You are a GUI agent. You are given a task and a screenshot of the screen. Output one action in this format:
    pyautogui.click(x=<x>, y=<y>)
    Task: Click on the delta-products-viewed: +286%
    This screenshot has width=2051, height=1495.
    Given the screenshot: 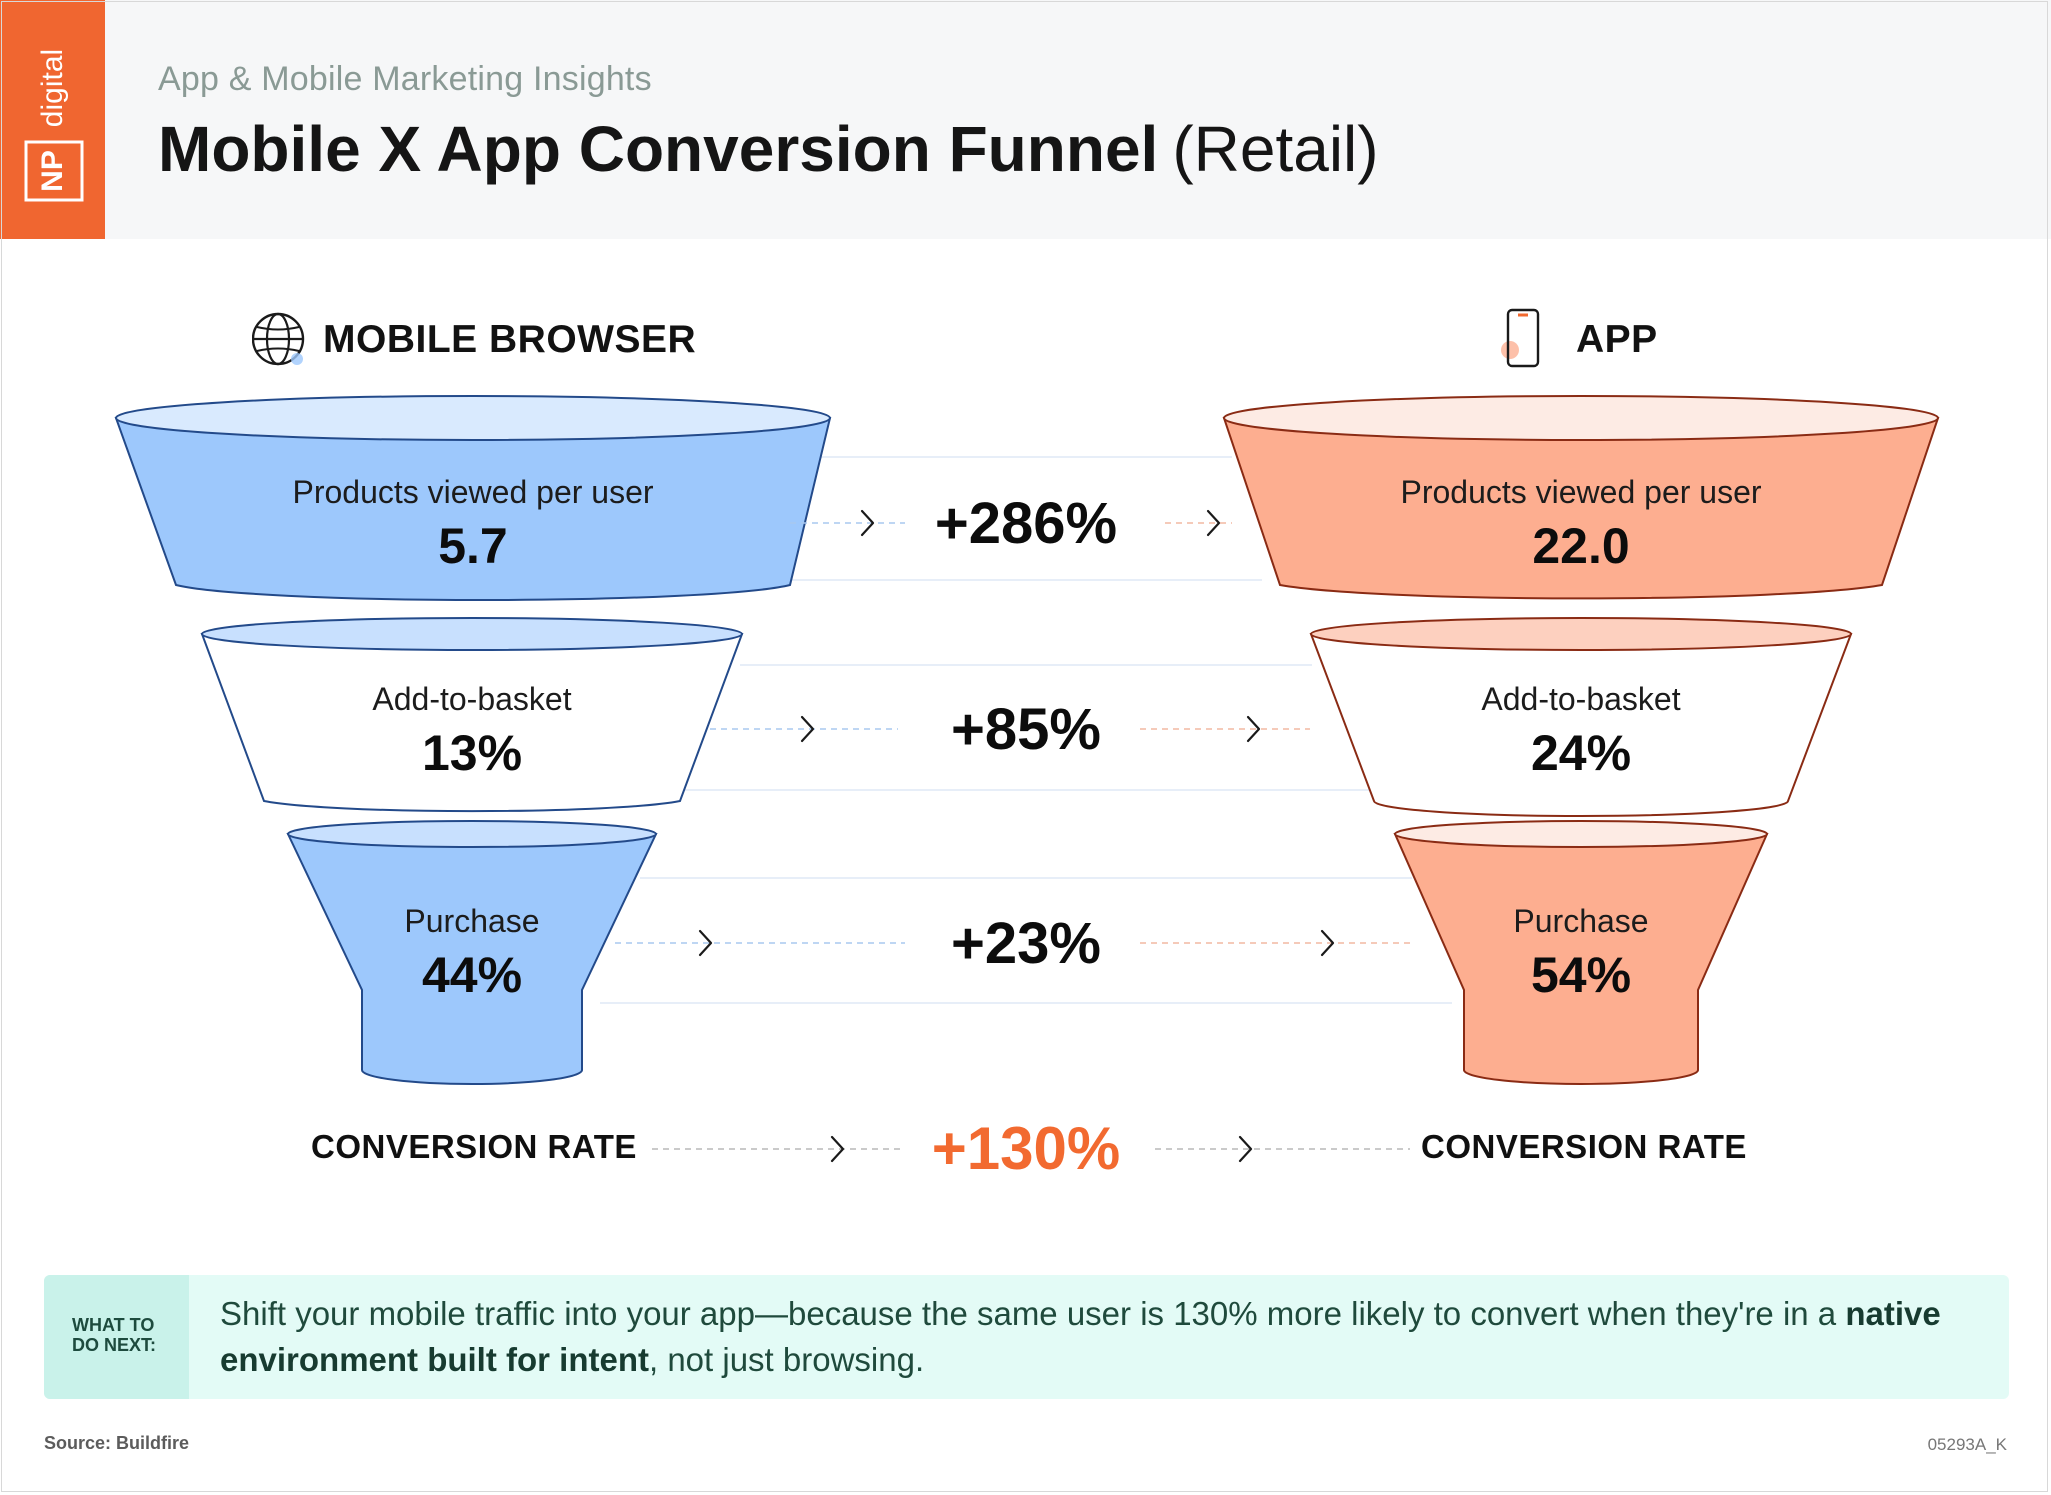 What is the action you would take?
    pyautogui.click(x=1026, y=523)
    